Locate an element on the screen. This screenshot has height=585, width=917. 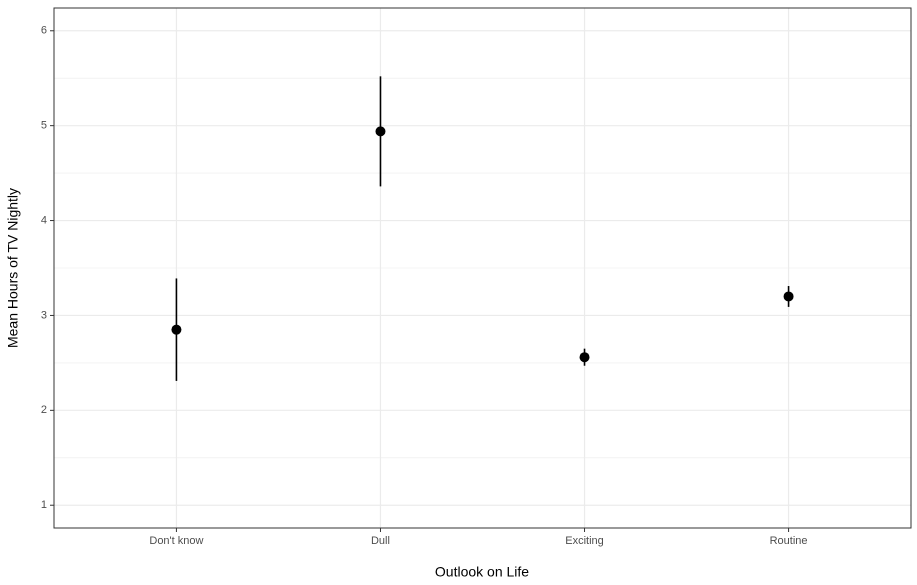
x-tick-label: Exciting is located at coordinates (584, 541).